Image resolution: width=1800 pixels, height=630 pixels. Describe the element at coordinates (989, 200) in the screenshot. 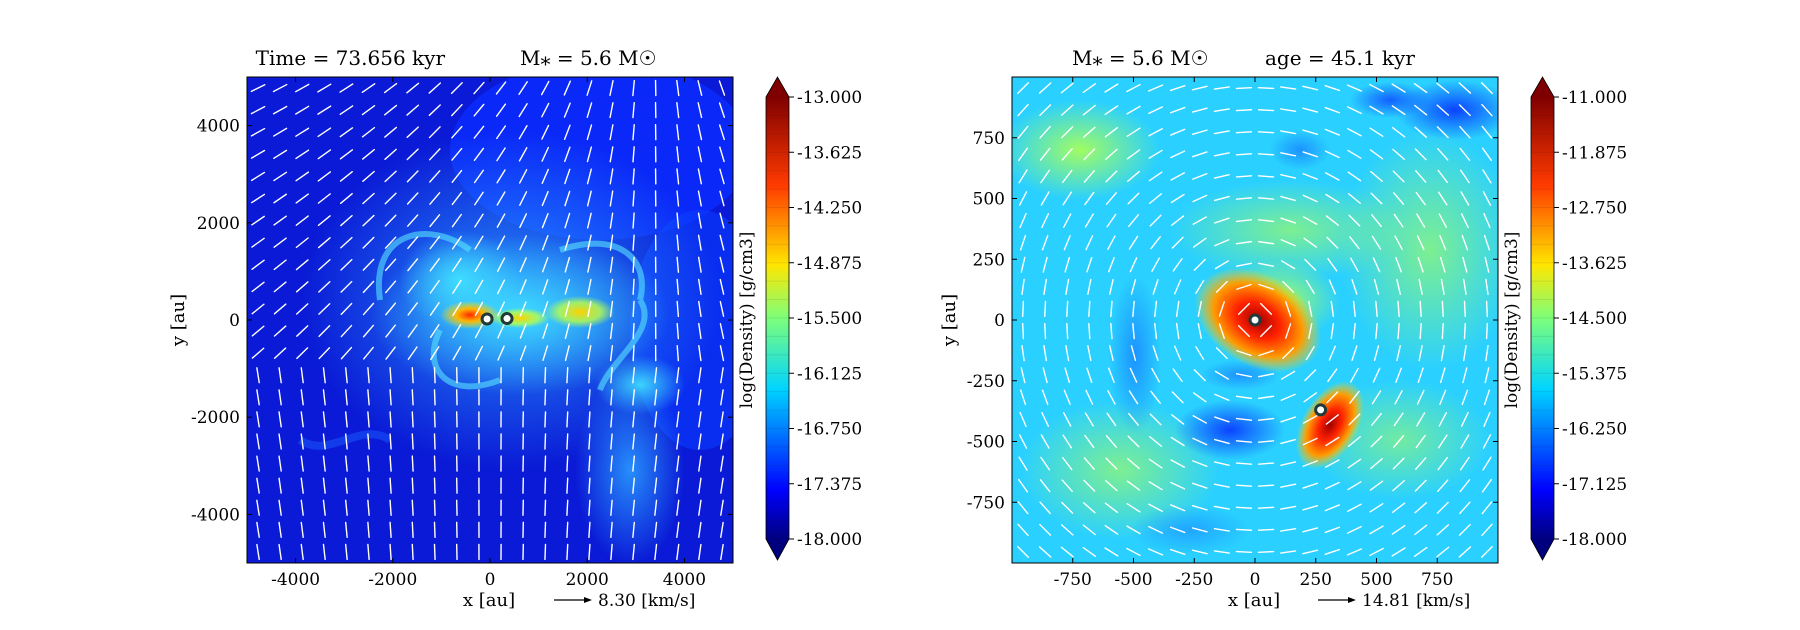

I see `y-tick-label: 500` at that location.